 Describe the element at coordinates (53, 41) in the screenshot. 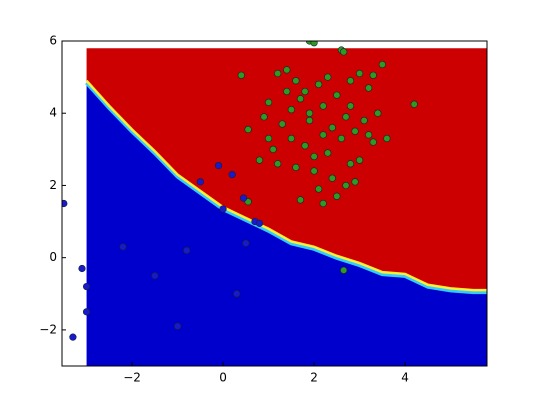

I see `y-tick-label: 6` at that location.